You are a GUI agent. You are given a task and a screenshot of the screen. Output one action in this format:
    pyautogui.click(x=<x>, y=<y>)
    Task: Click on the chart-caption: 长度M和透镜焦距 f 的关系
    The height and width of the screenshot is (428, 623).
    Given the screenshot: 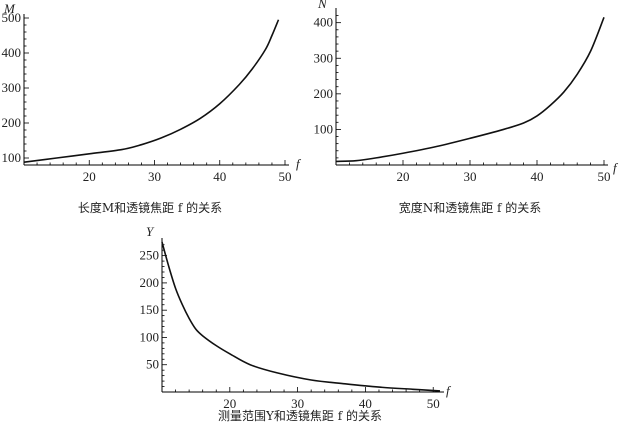 What is the action you would take?
    pyautogui.click(x=150, y=207)
    